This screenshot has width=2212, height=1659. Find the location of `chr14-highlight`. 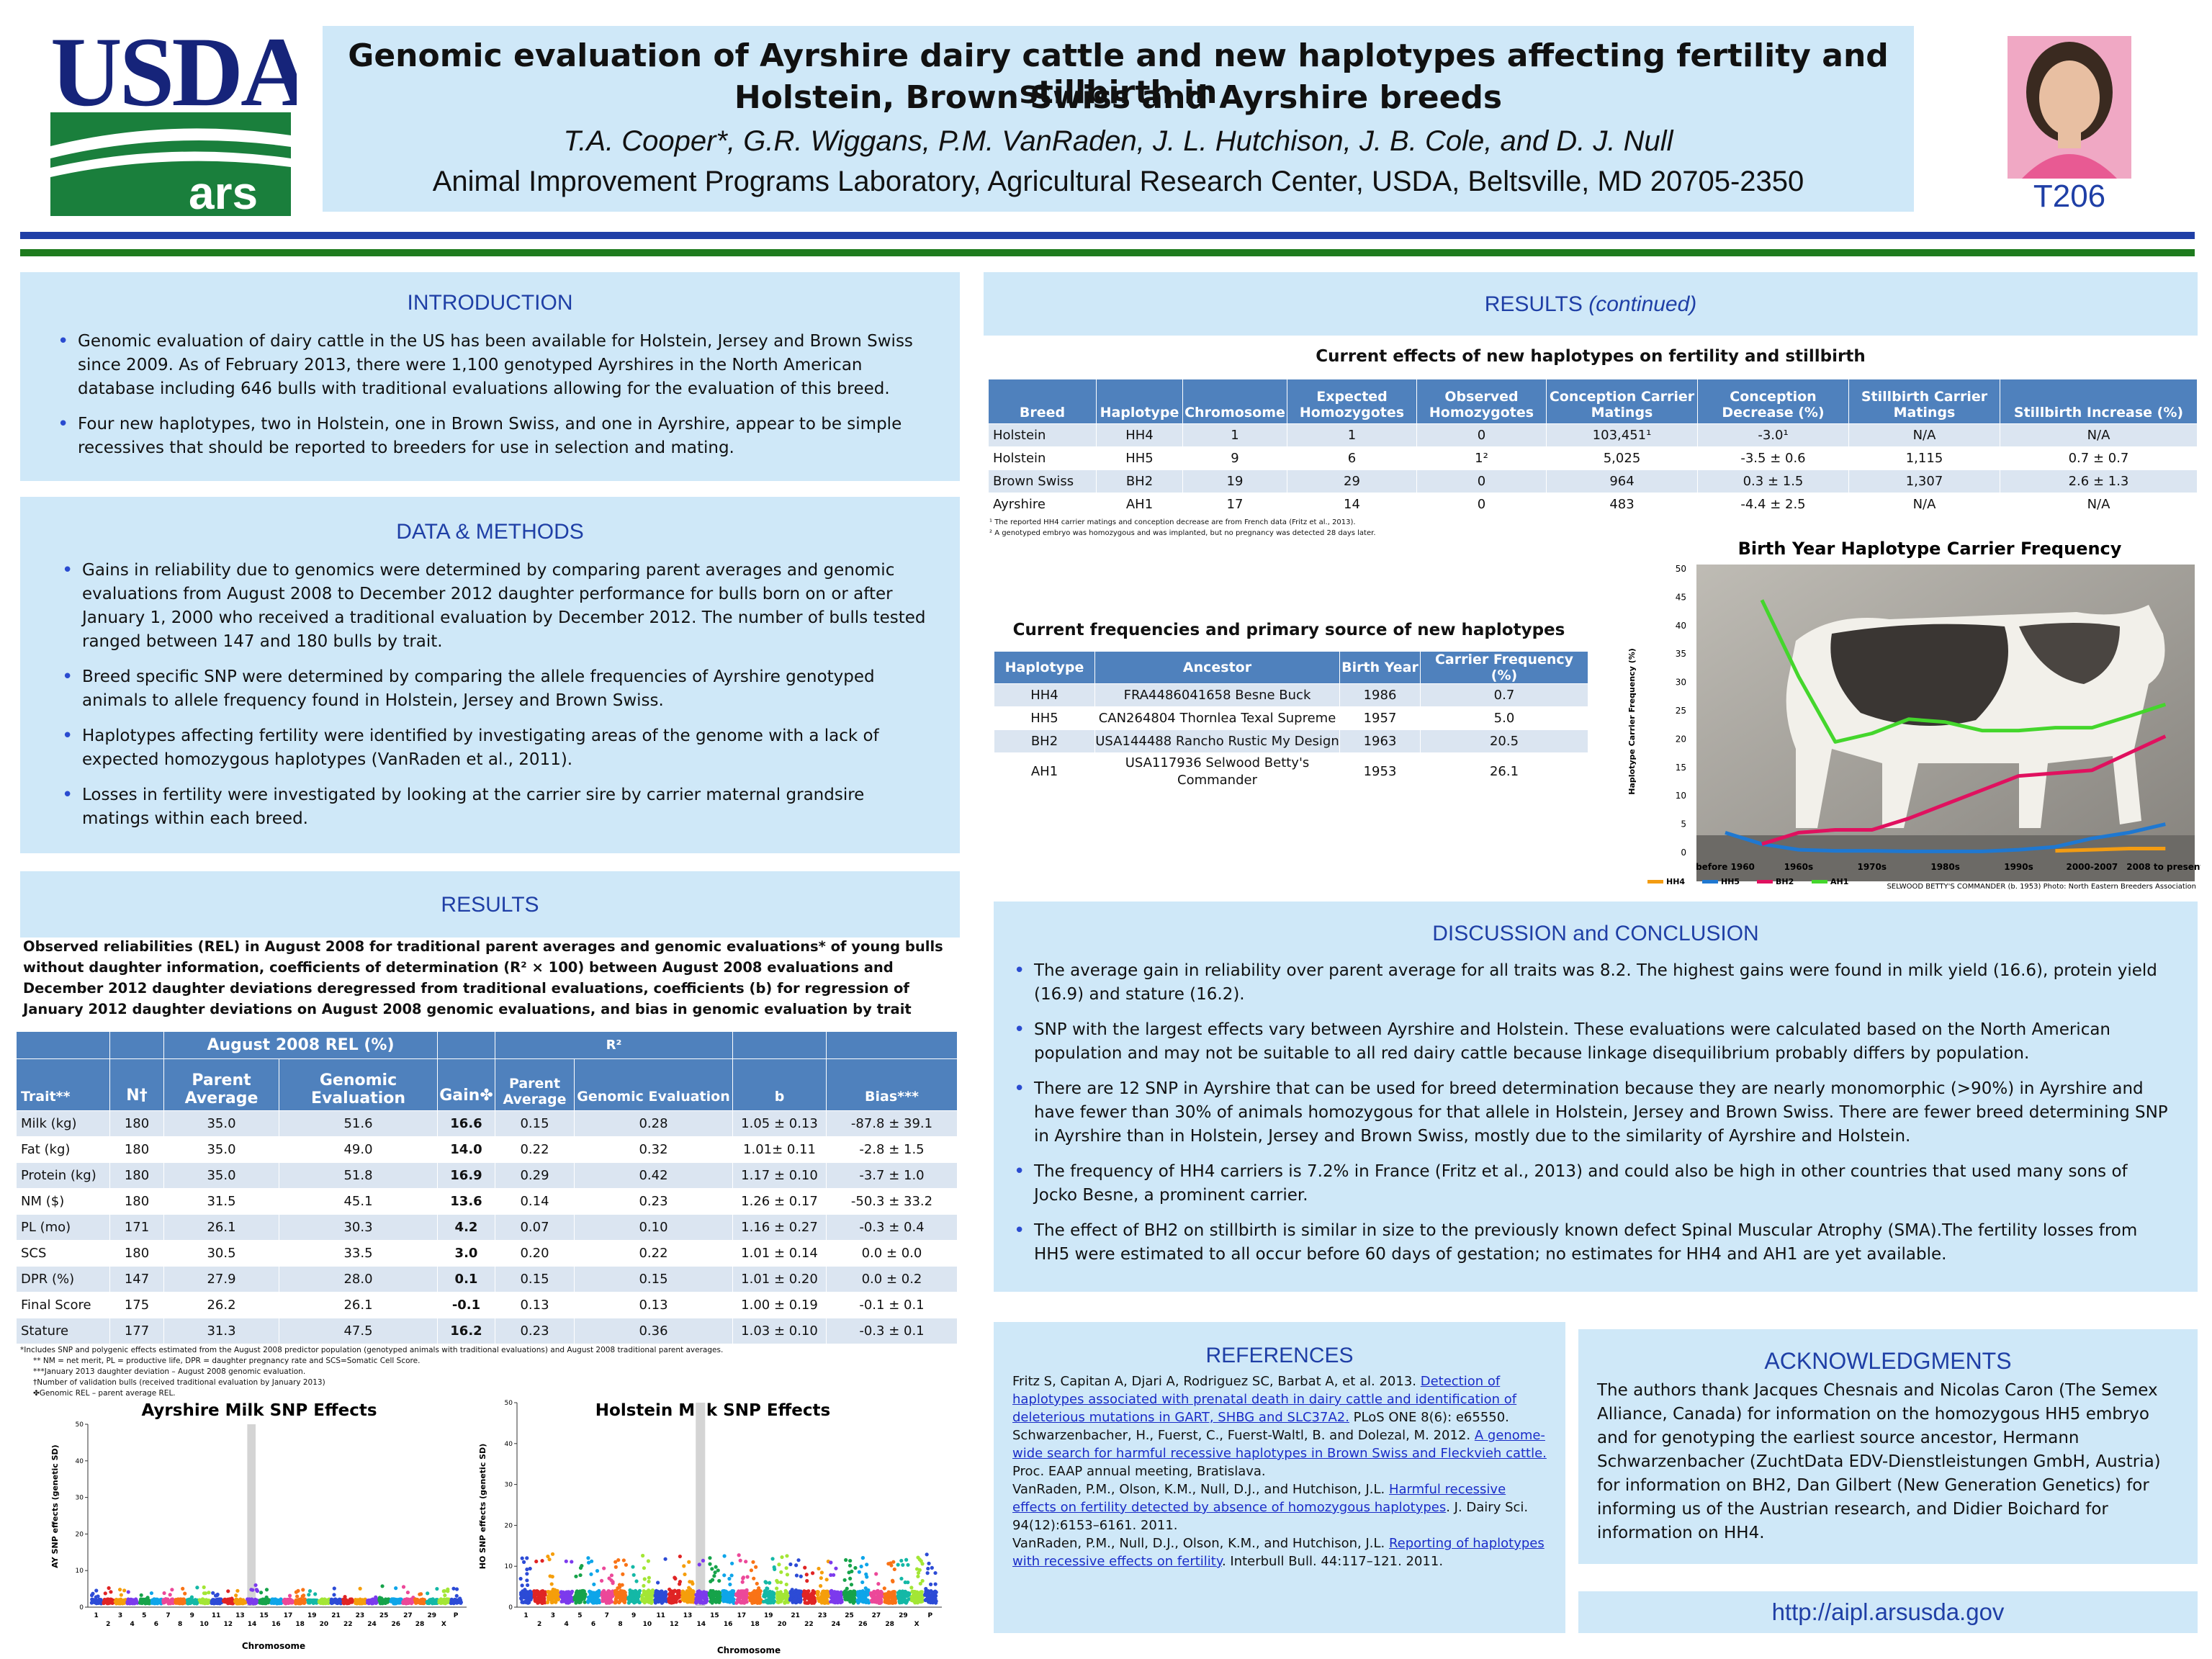

chr14-highlight is located at coordinates (251, 1516).